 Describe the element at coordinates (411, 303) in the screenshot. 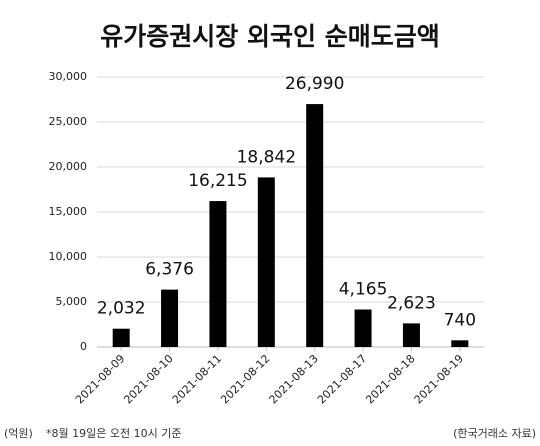

I see `value-label: 2,623` at that location.